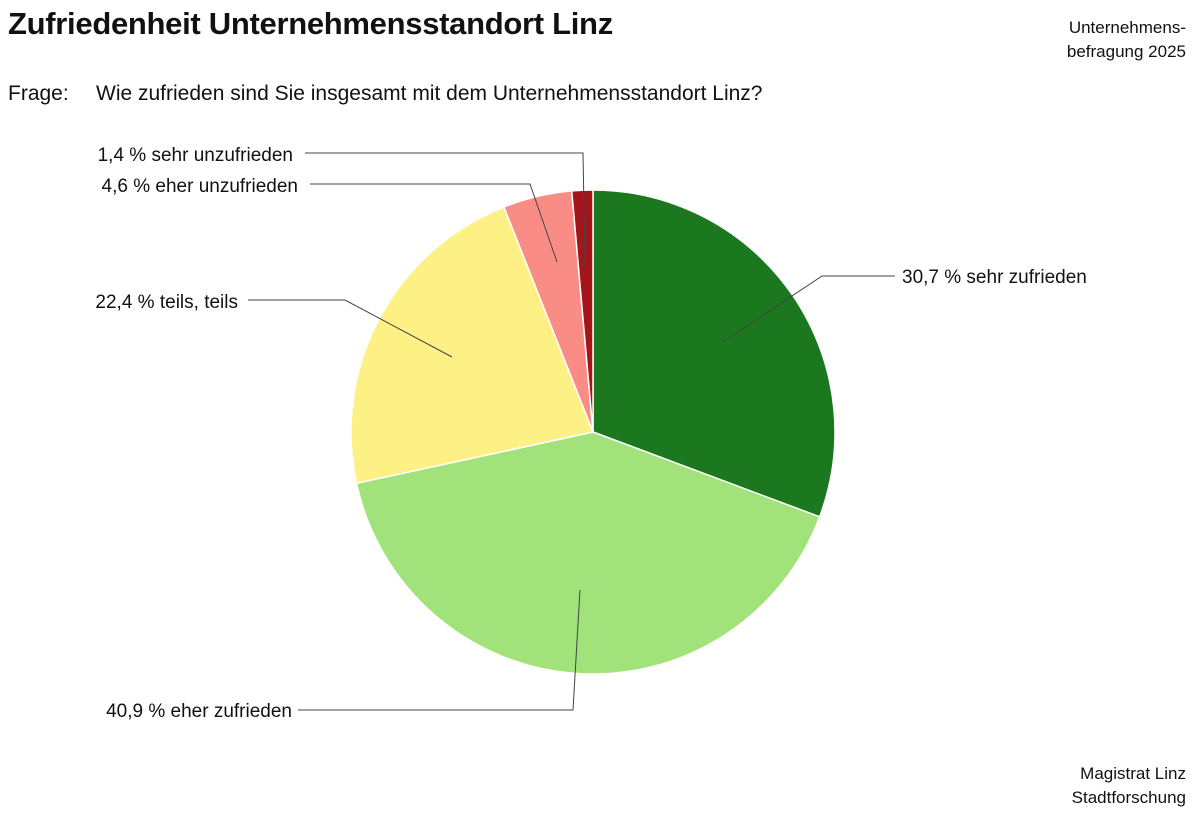 The height and width of the screenshot is (819, 1200). What do you see at coordinates (1126, 40) in the screenshot?
I see `survey-label: Unternehmens- befragung 2025` at bounding box center [1126, 40].